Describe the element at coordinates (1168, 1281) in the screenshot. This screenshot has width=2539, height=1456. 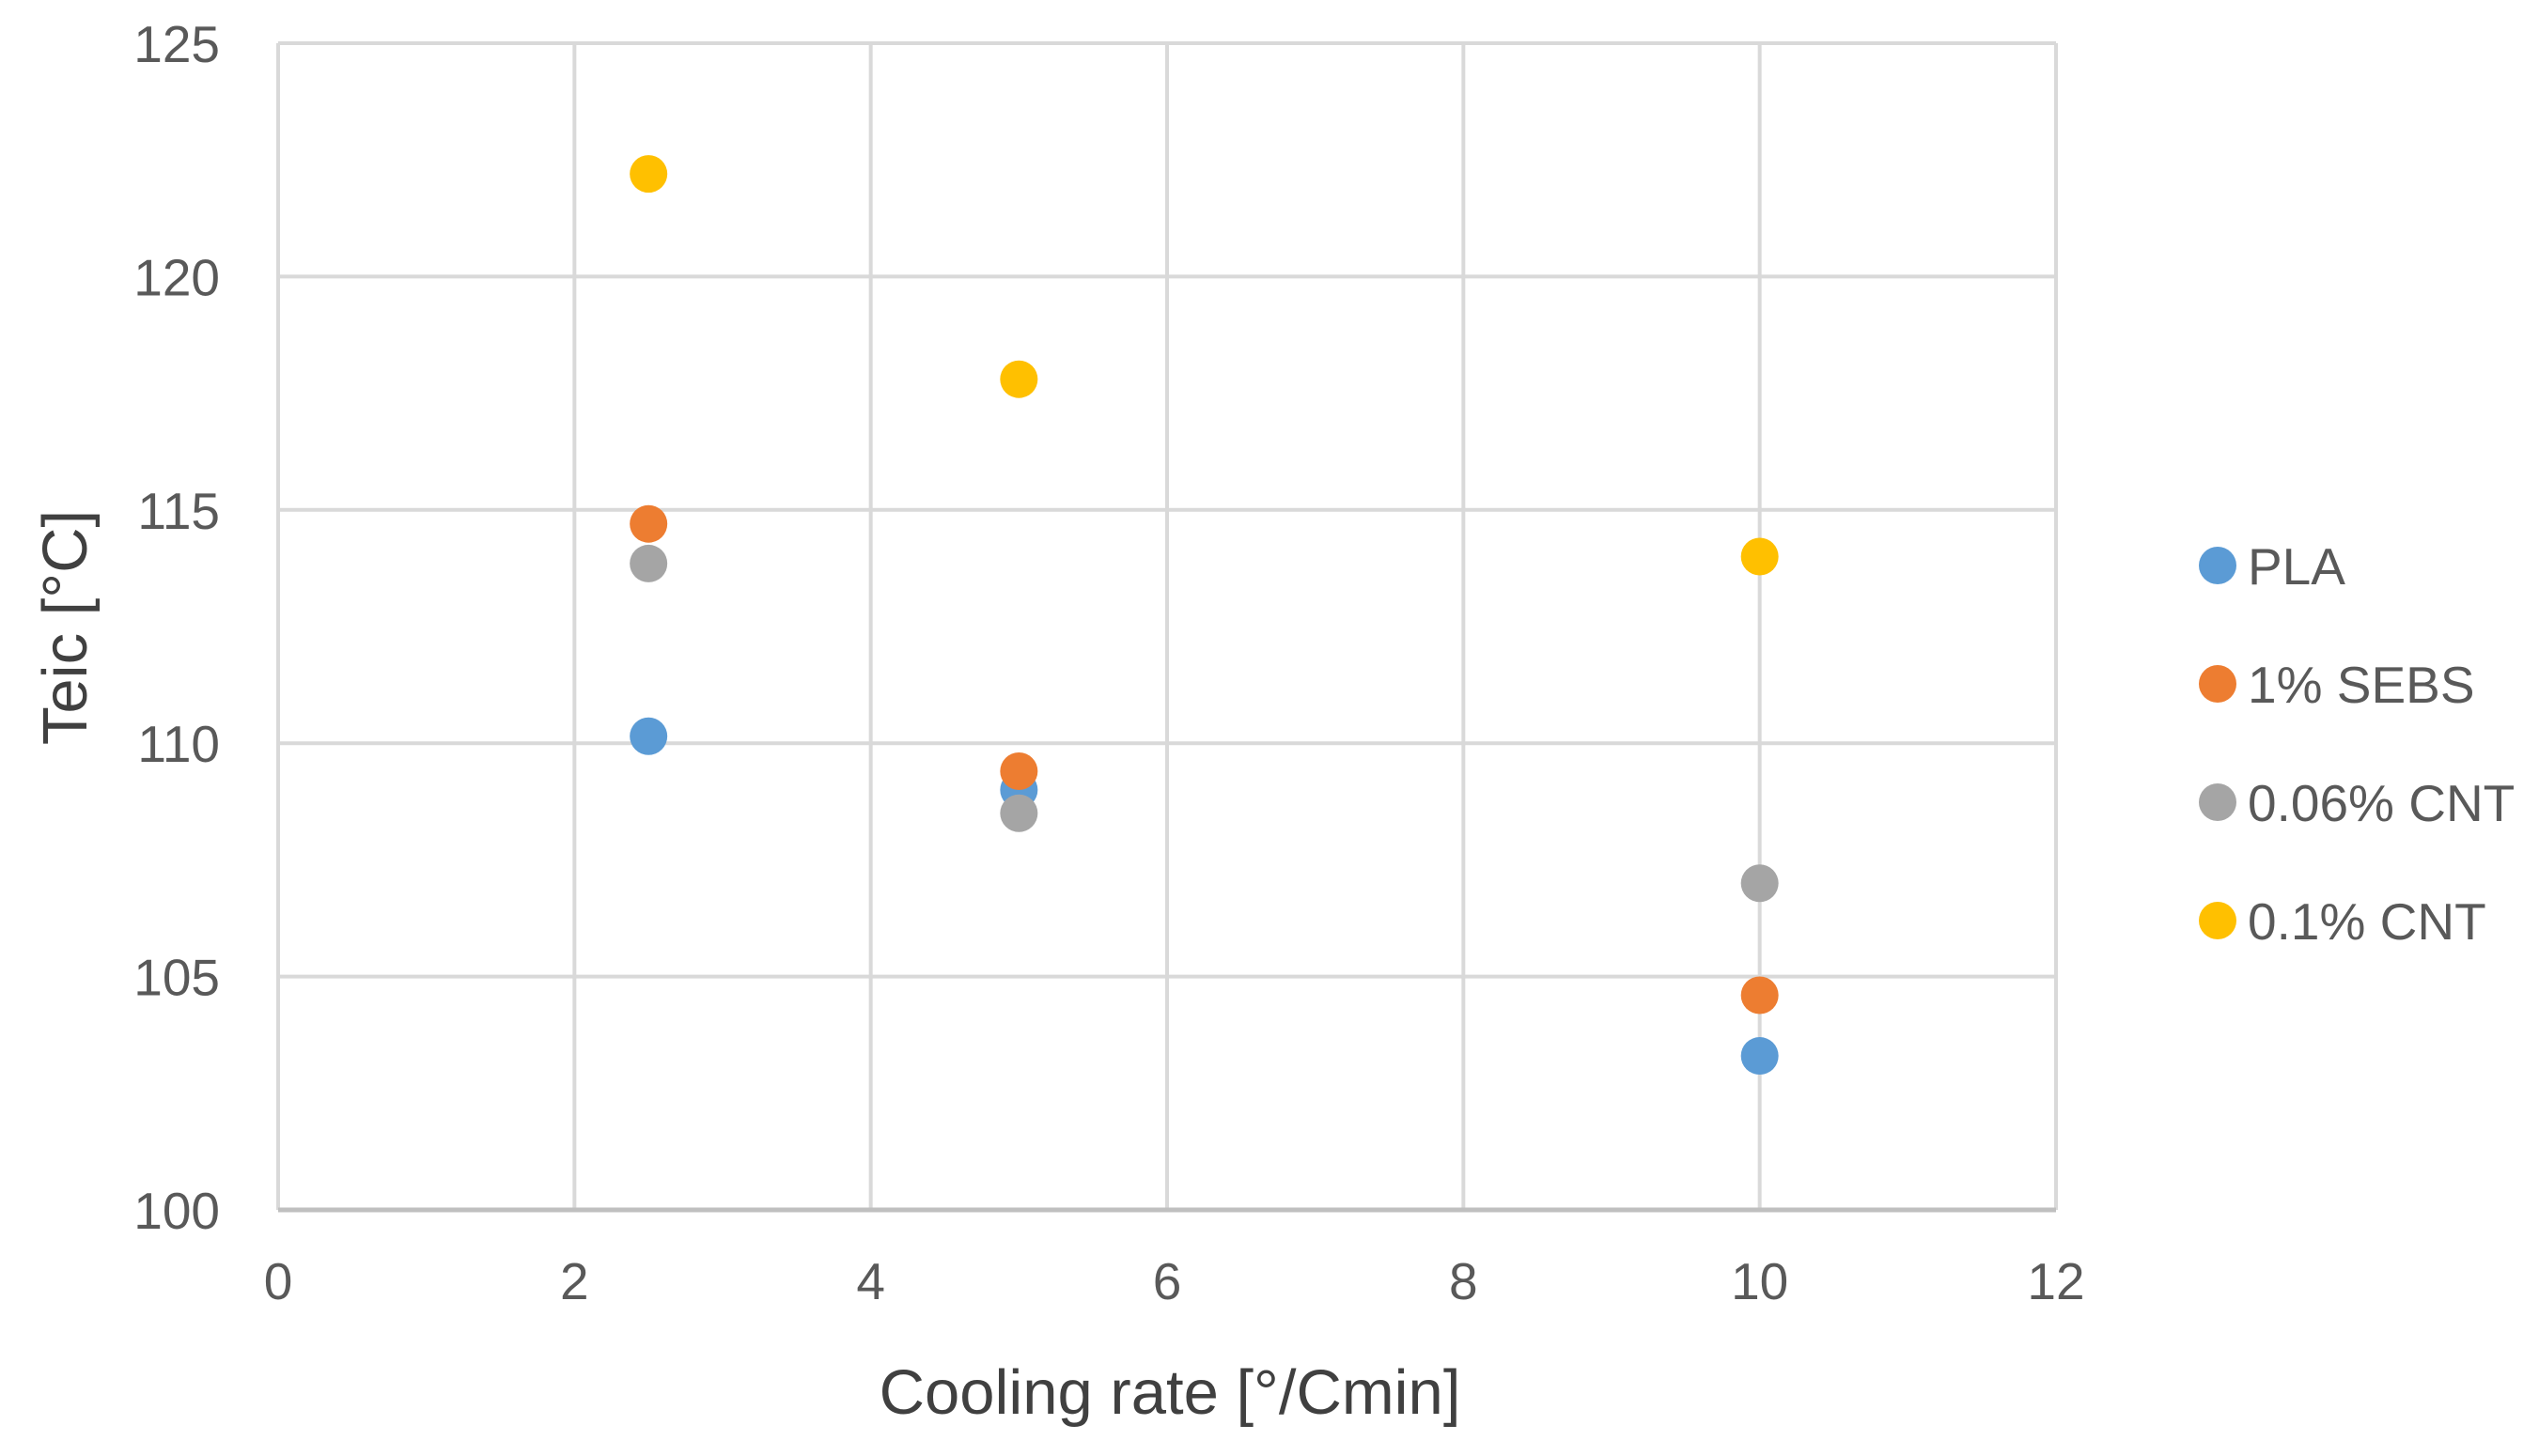
I see `x-tick-label: 6` at that location.